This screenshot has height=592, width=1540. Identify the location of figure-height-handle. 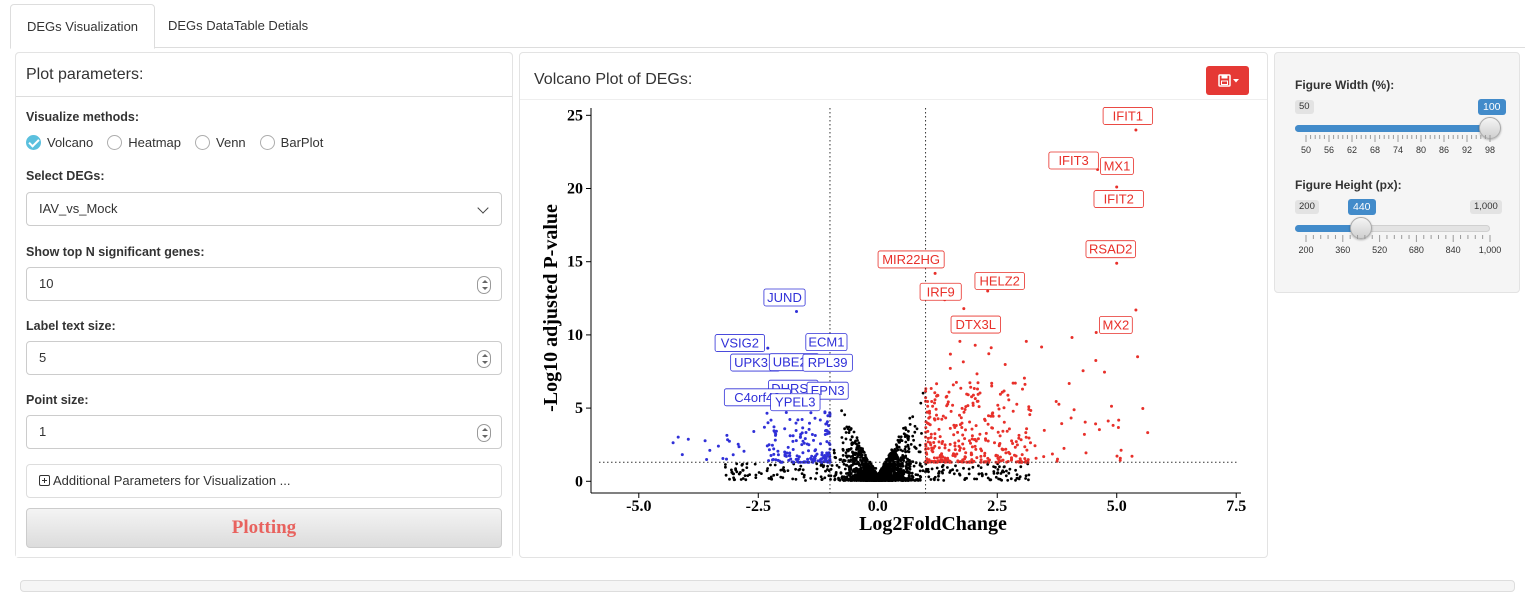
(1361, 228).